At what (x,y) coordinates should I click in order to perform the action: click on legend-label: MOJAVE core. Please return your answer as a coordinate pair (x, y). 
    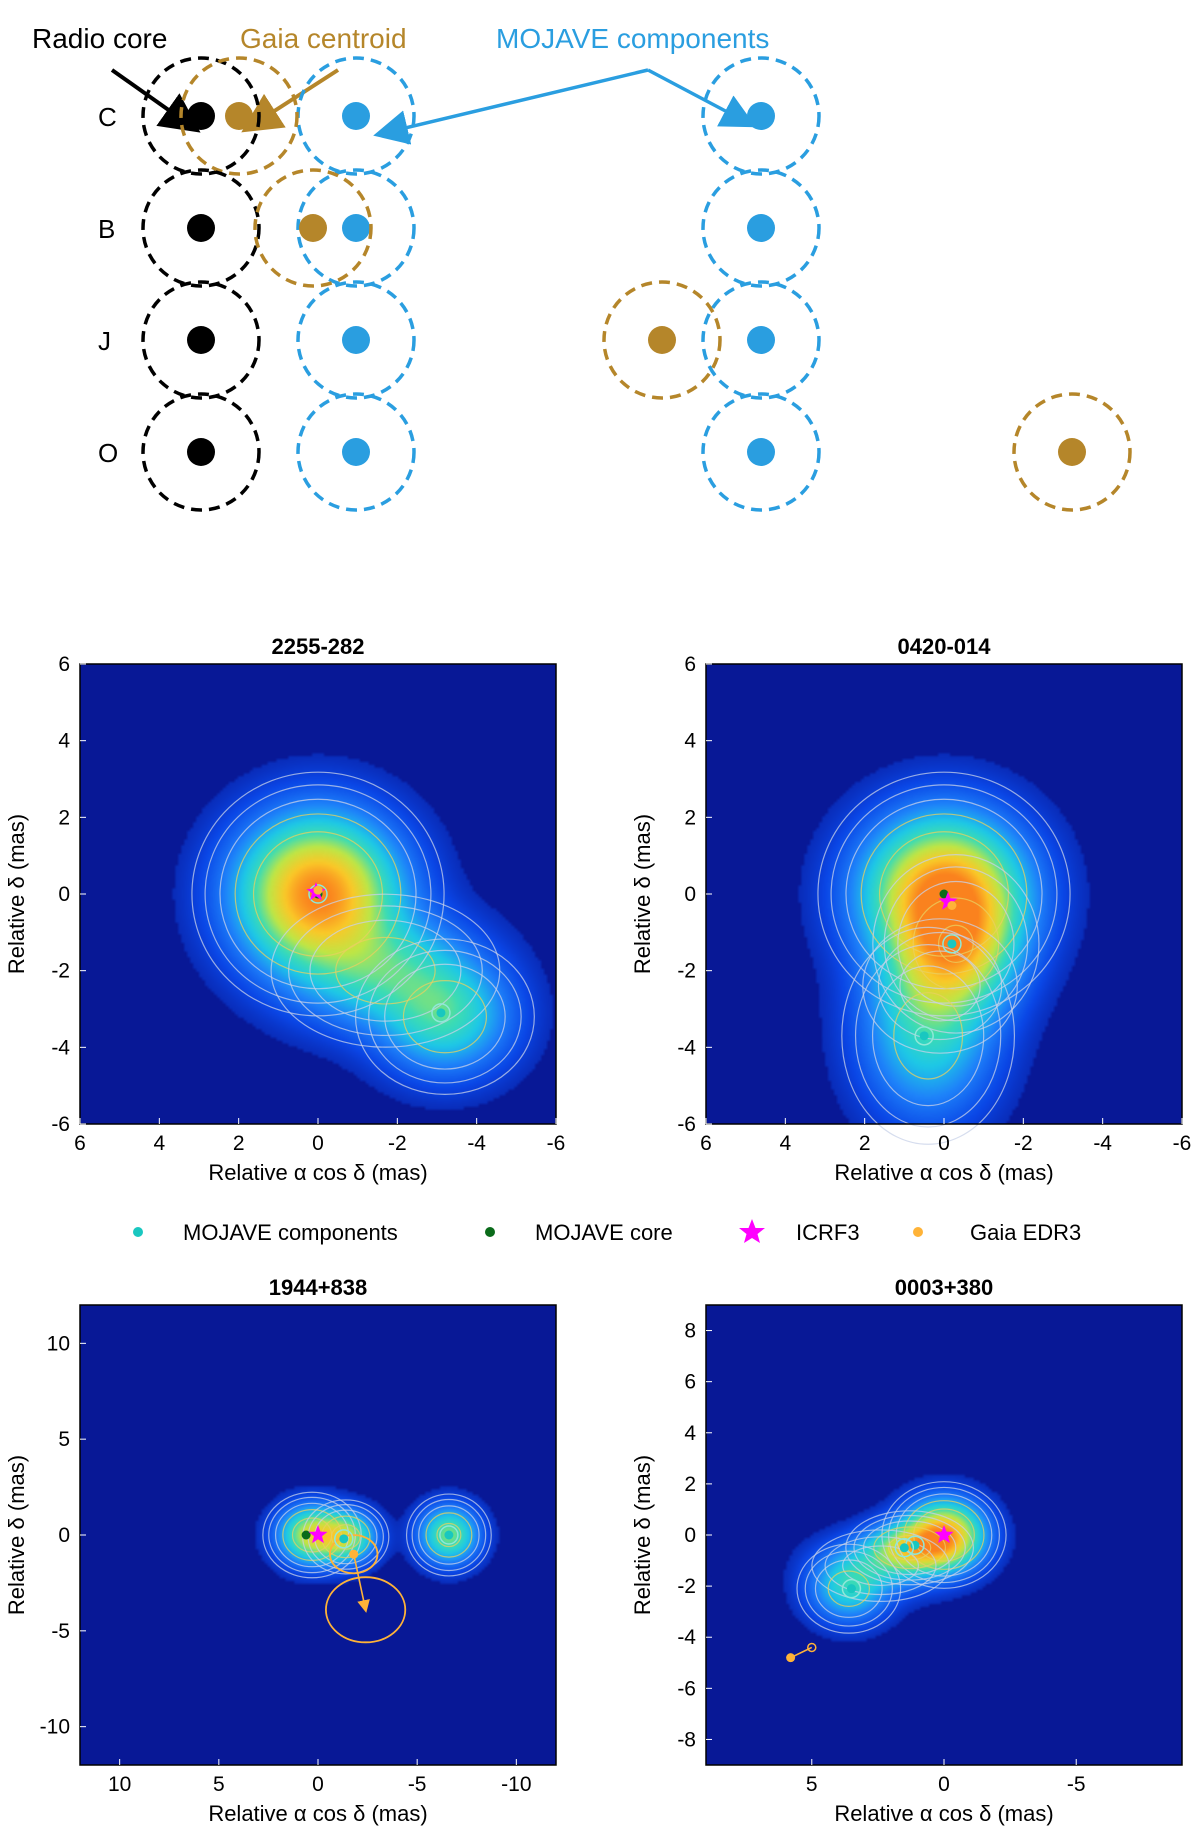
    Looking at the image, I should click on (604, 1232).